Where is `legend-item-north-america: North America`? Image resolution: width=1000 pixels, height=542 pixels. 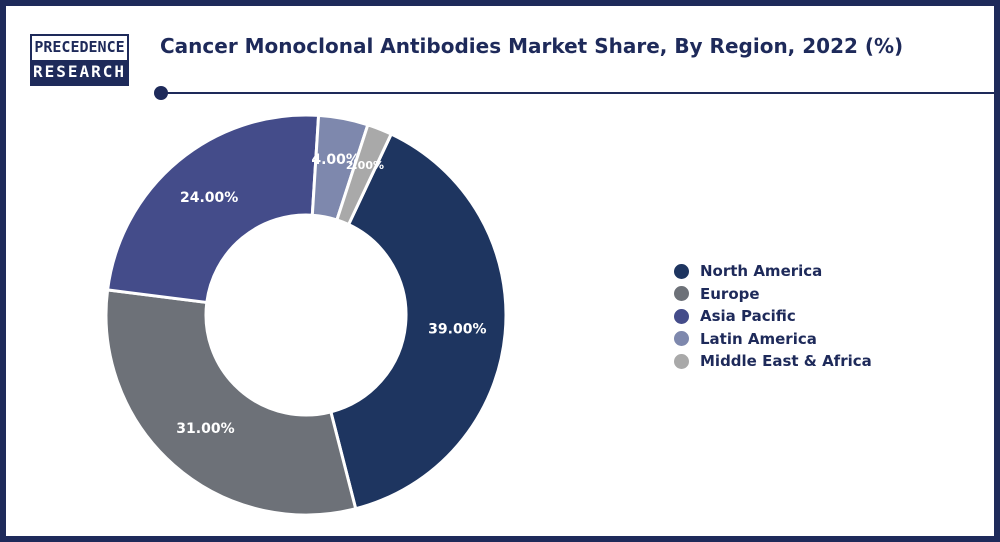
legend-item-north-america: North America is located at coordinates (773, 271).